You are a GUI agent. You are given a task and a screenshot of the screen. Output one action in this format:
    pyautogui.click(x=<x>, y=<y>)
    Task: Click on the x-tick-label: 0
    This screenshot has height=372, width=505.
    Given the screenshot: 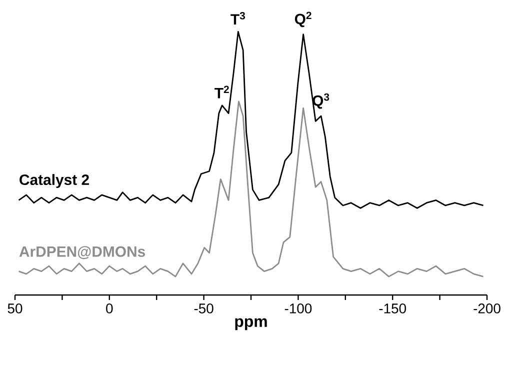 What is the action you would take?
    pyautogui.click(x=109, y=309)
    